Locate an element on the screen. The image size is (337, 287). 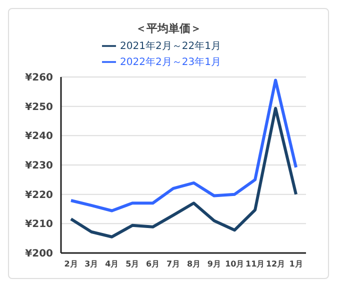
x-tick-label: 8月 is located at coordinates (193, 264).